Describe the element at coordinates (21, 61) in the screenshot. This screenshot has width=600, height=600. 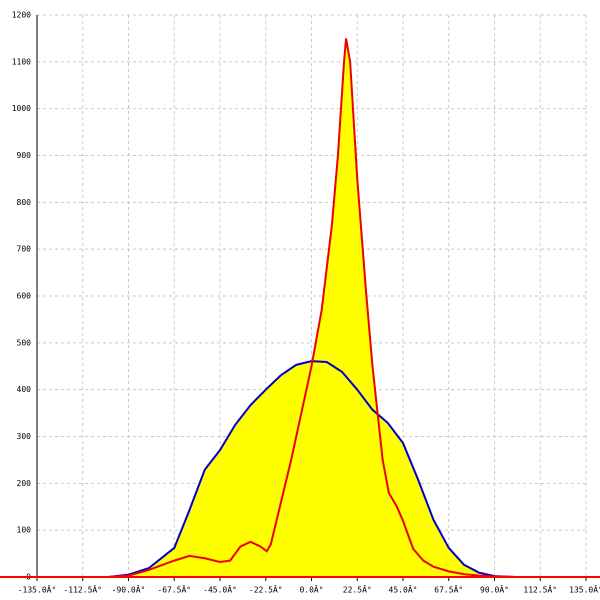
I see `y-tick-label: 1100` at that location.